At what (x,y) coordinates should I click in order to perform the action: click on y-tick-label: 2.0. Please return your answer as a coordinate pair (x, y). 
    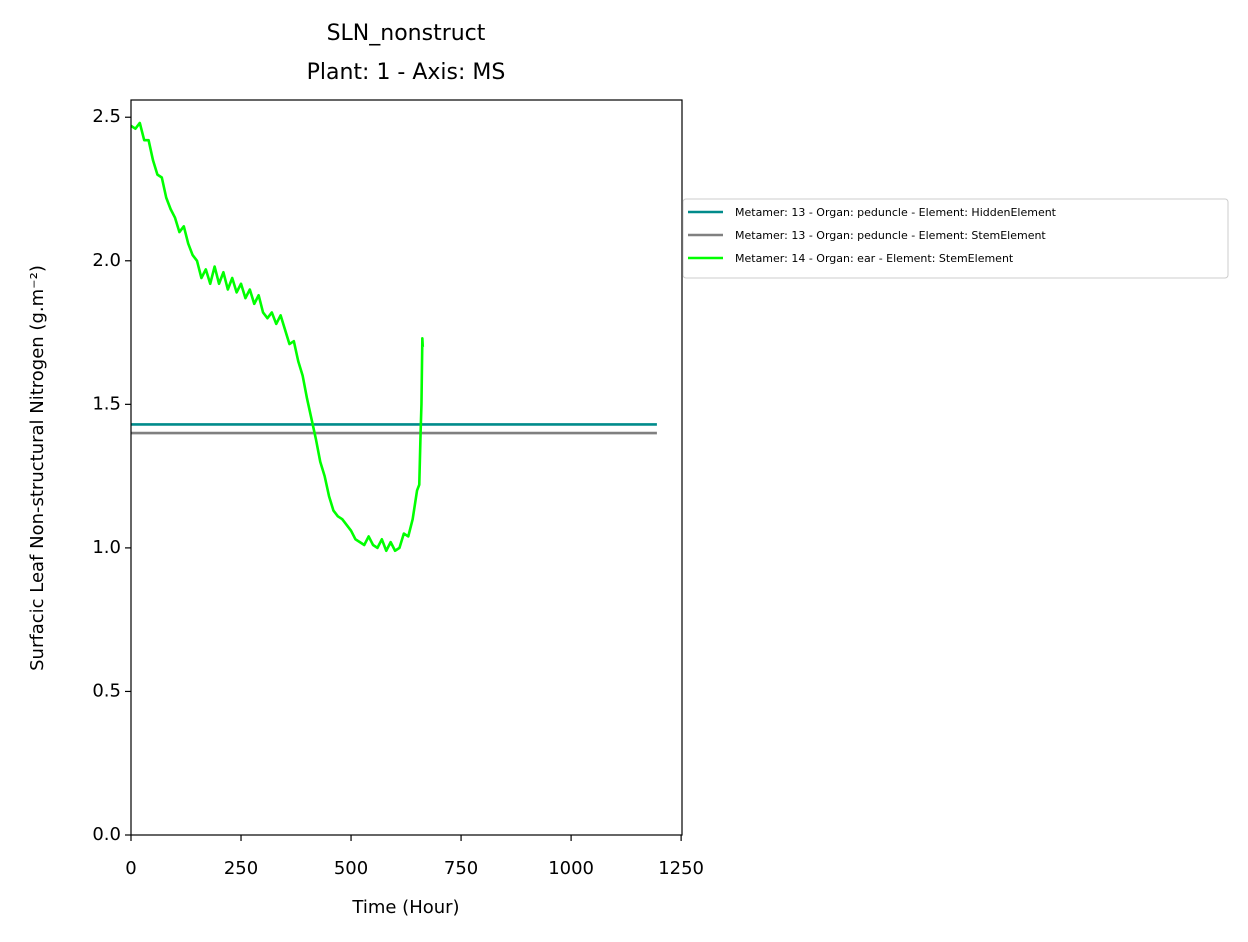
    Looking at the image, I should click on (106, 260).